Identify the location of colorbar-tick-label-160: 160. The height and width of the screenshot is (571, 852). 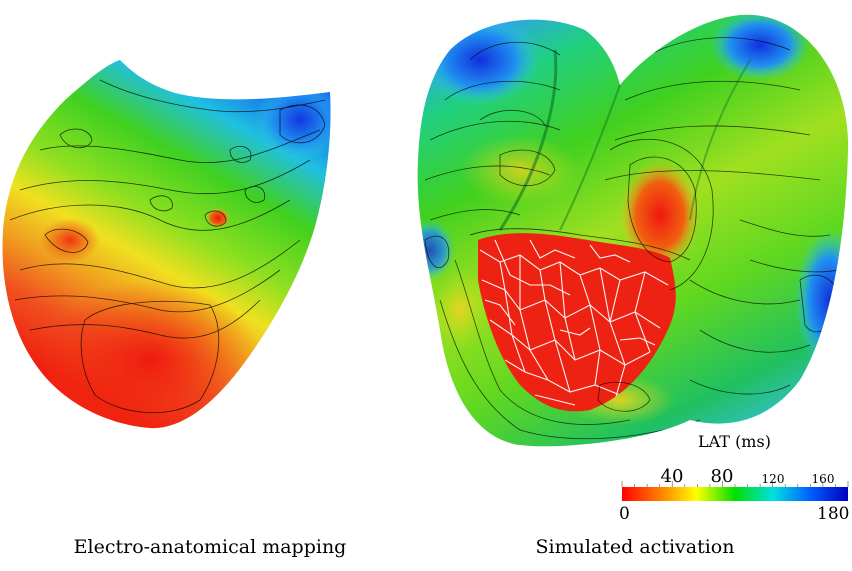
(823, 479).